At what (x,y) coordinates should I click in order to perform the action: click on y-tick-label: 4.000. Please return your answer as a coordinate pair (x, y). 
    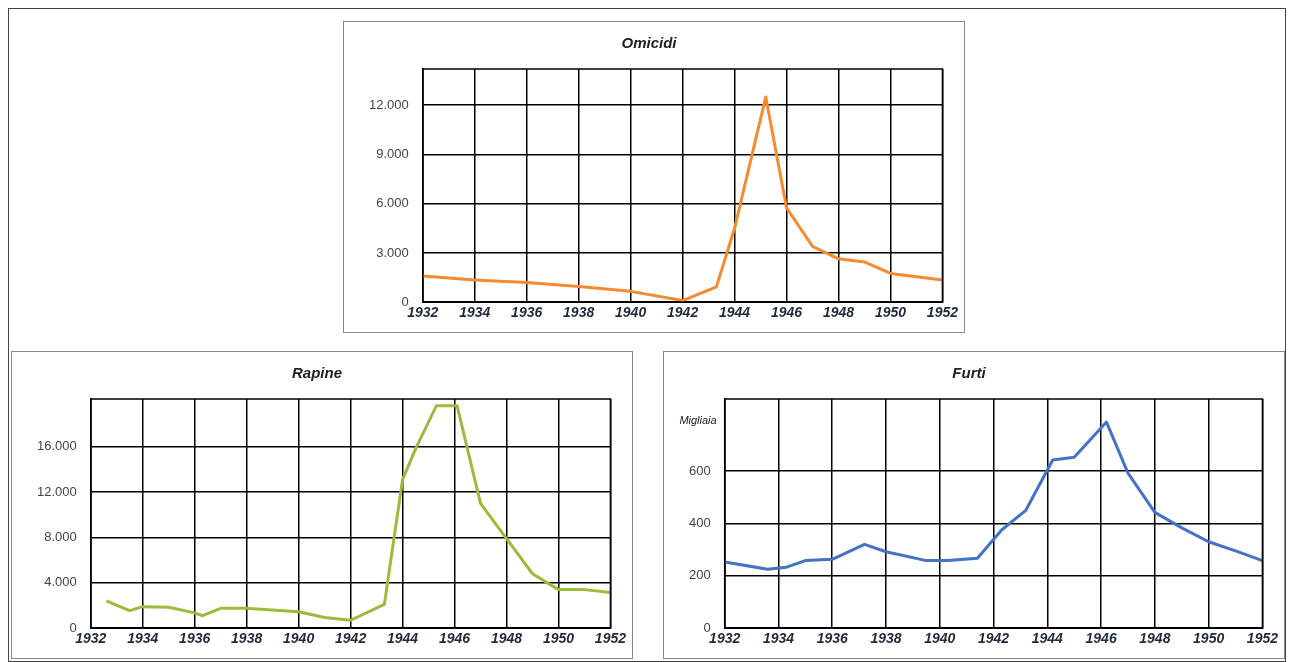
    Looking at the image, I should click on (60, 582).